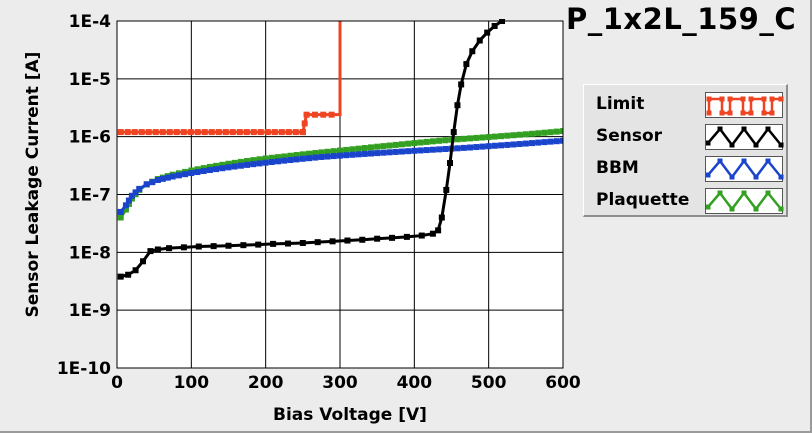  What do you see at coordinates (685, 168) in the screenshot?
I see `legend-item-bbm: BBM` at bounding box center [685, 168].